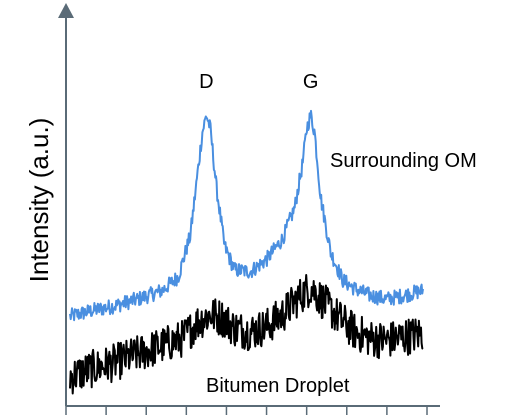  What do you see at coordinates (311, 82) in the screenshot?
I see `peak-label-g: G` at bounding box center [311, 82].